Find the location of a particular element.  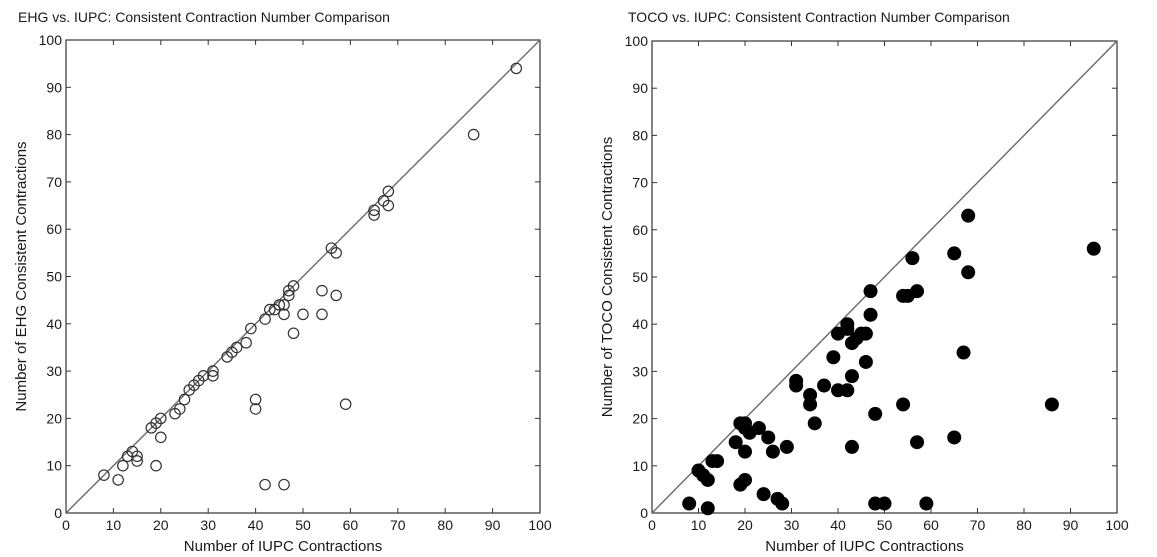

ehg-x-axis-label: Number of IUPC Contractions is located at coordinates (283, 546).